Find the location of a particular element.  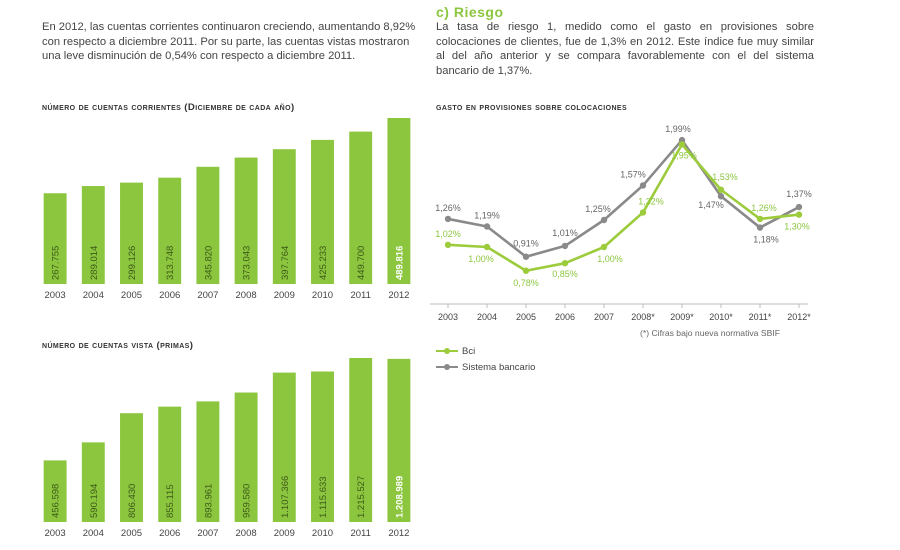

cc-value-label: 425.233 is located at coordinates (323, 263).